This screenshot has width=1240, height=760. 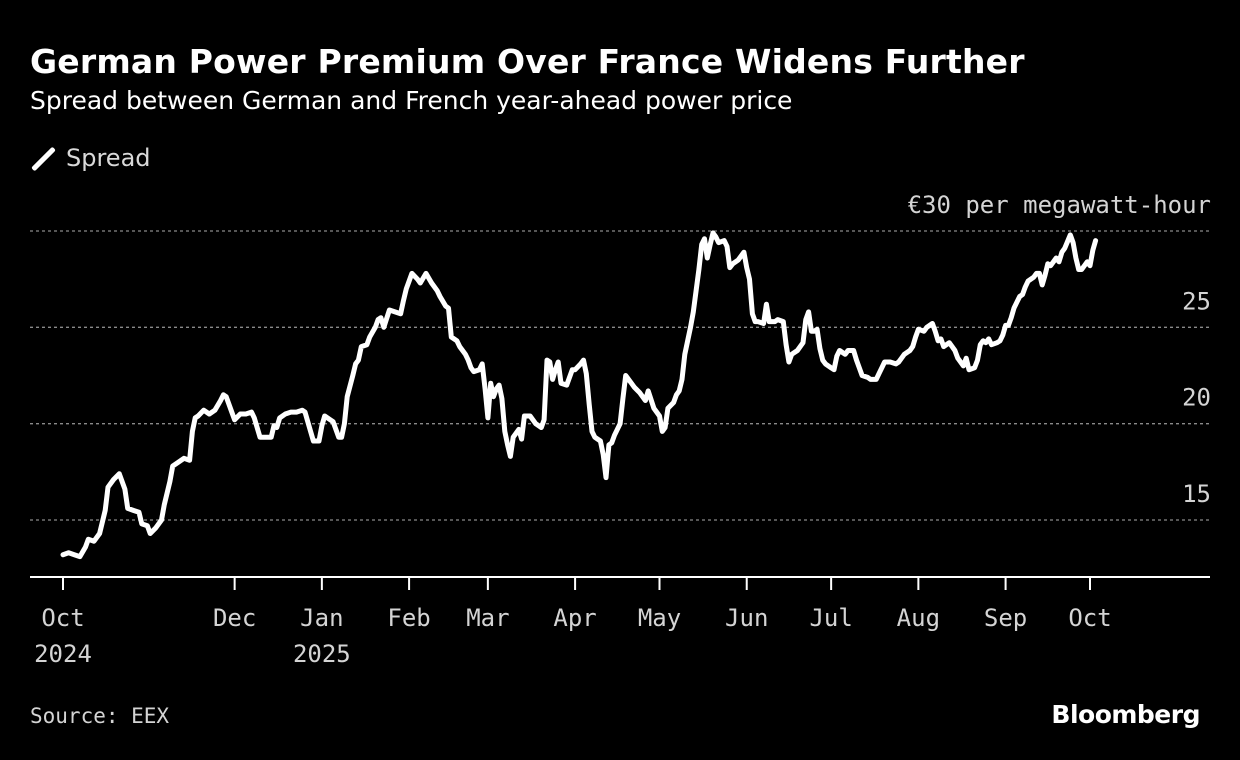 What do you see at coordinates (746, 618) in the screenshot?
I see `x-tick-label-jun-7: Jun` at bounding box center [746, 618].